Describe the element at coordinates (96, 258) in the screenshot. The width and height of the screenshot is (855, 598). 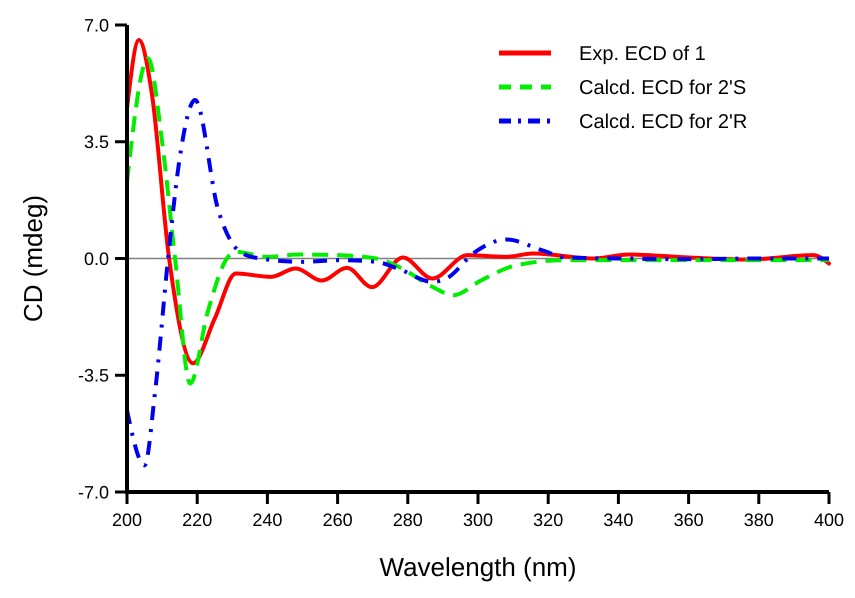
I see `y-tick-label: 0.0` at that location.